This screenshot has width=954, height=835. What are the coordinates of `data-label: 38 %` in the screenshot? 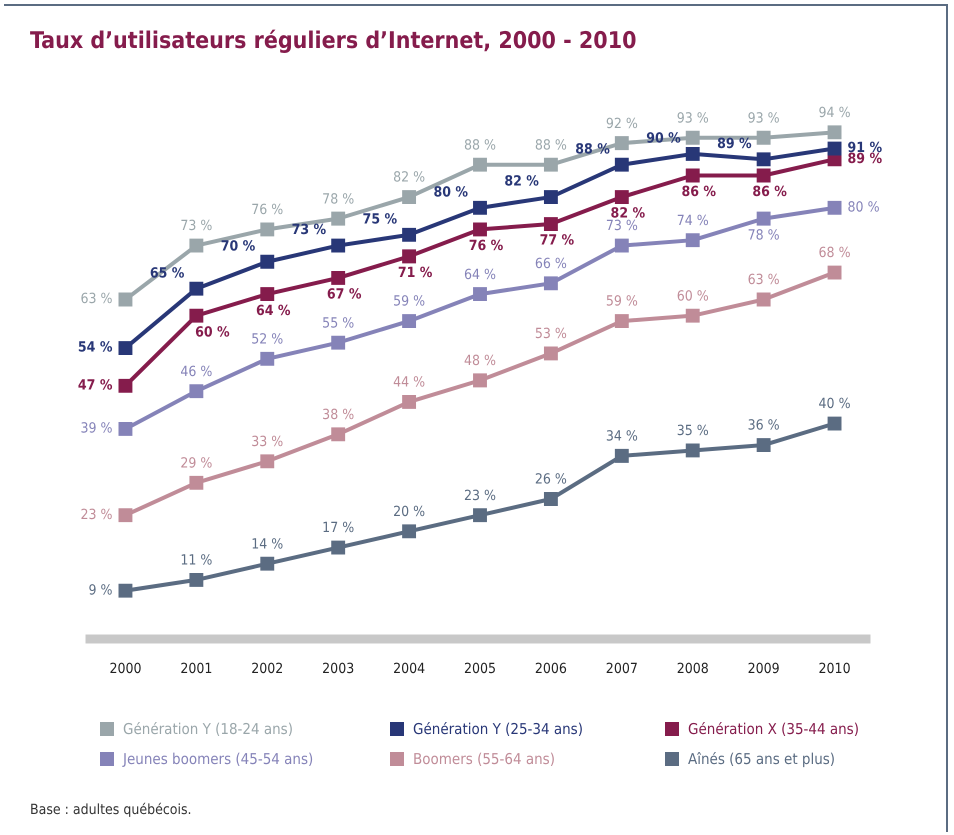 It's located at (338, 414).